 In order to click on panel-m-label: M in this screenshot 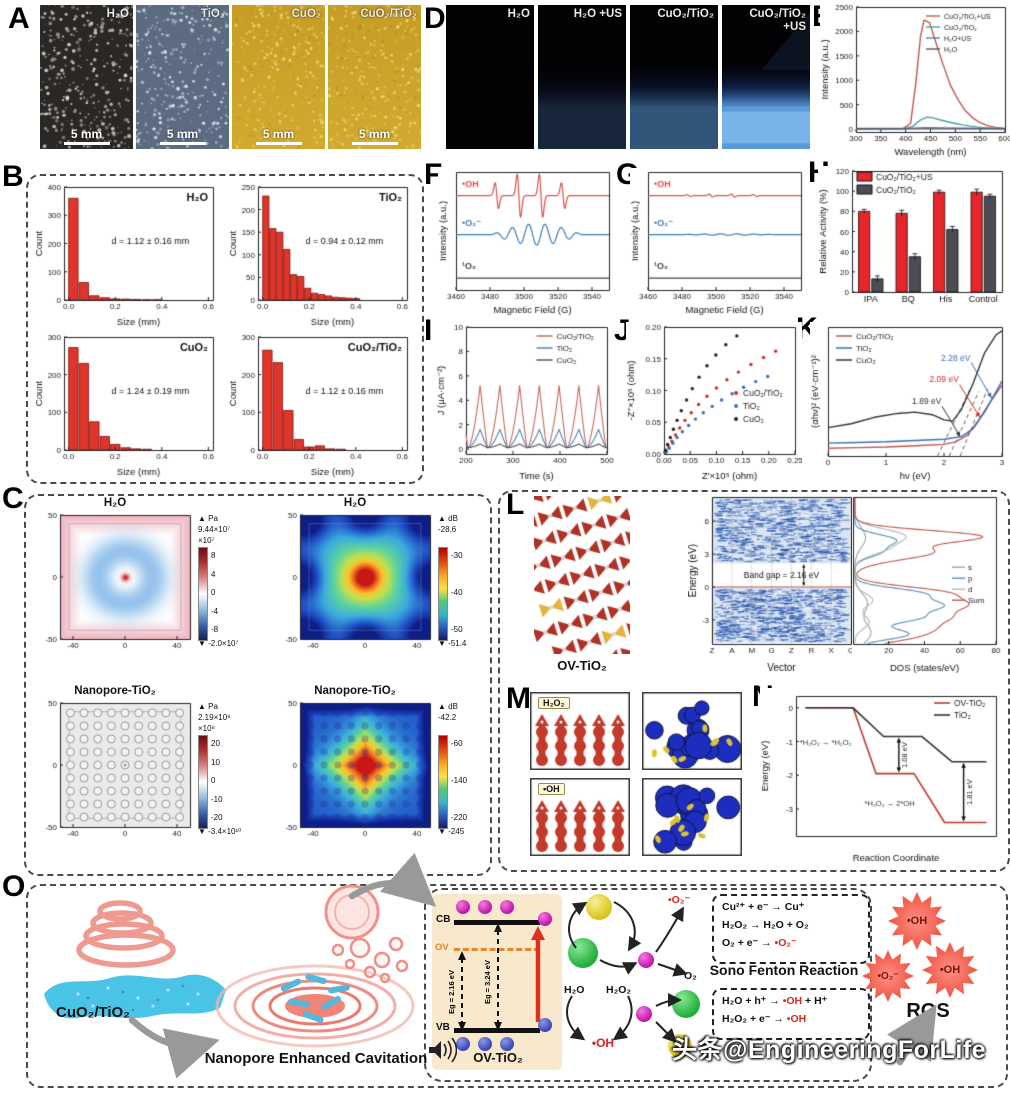, I will do `click(518, 698)`.